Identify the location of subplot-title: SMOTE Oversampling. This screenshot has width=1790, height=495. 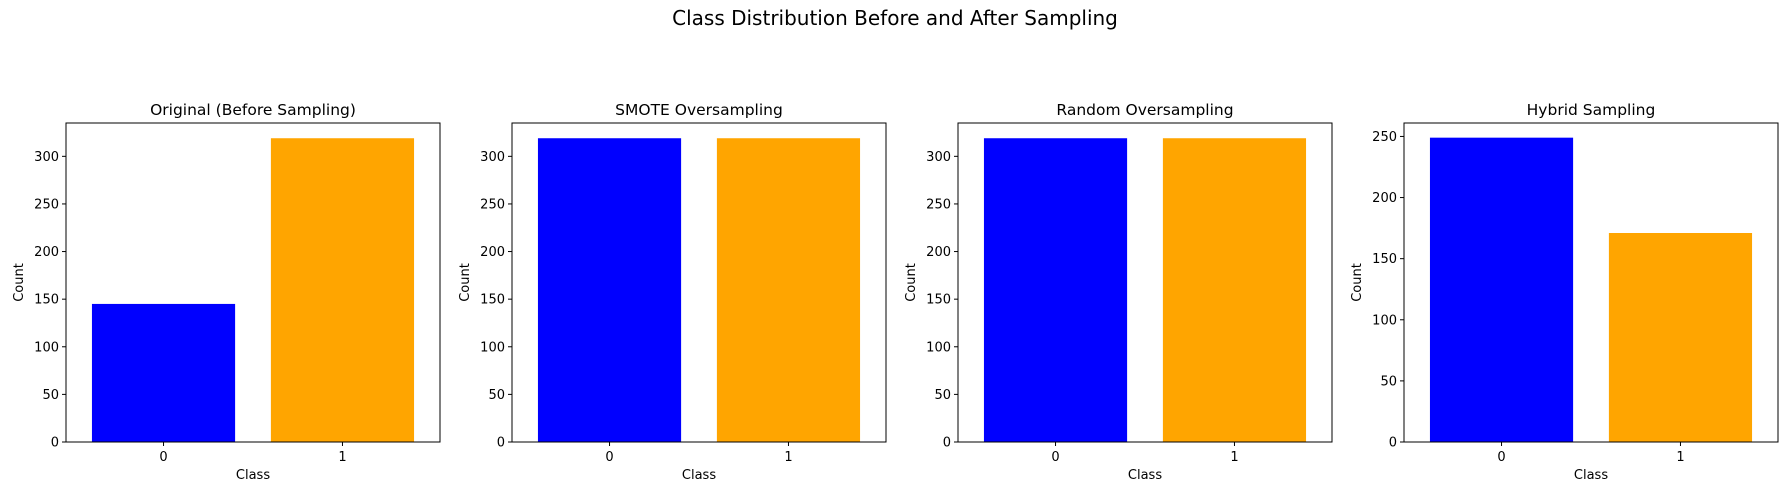
(699, 110).